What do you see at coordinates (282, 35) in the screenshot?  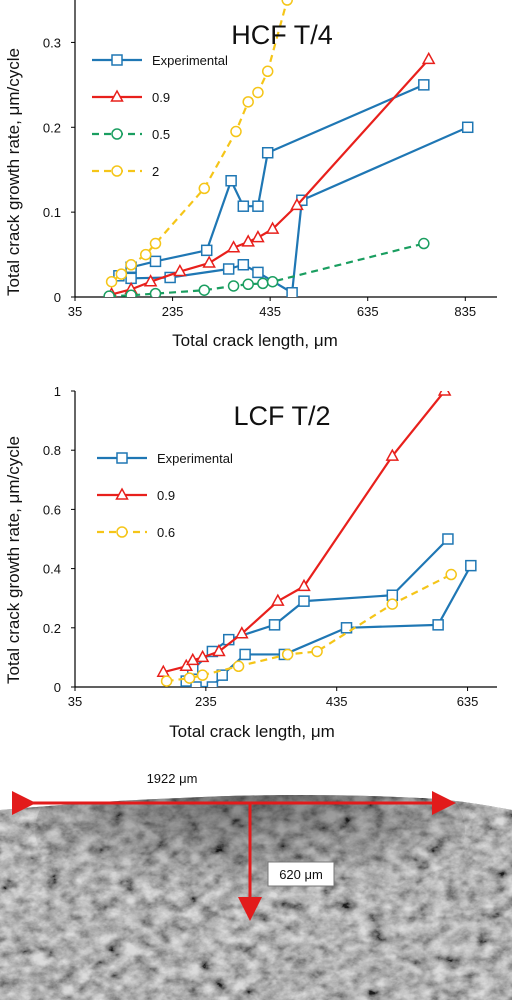 I see `hcf-chart-title: HCF T/4` at bounding box center [282, 35].